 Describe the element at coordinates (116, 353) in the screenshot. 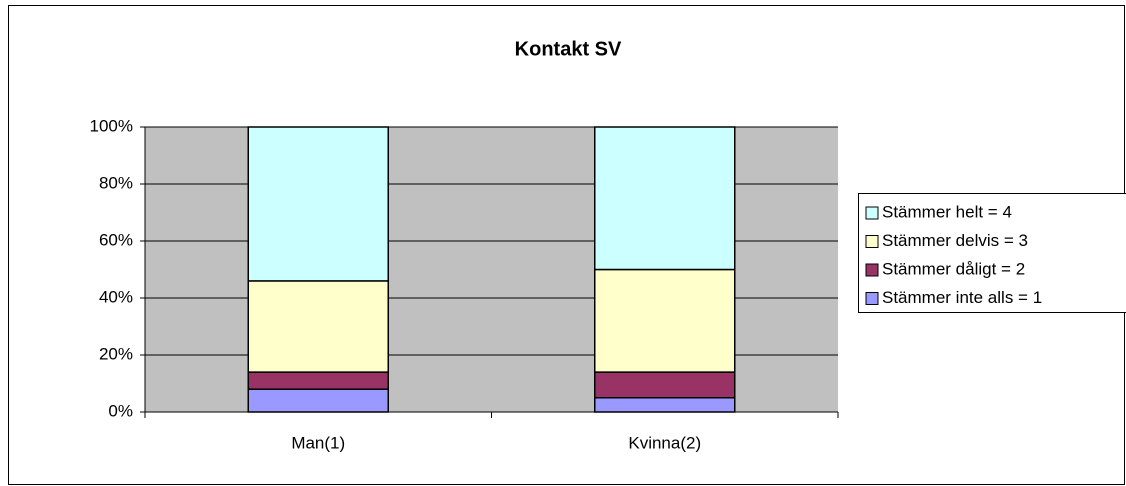

I see `y-tick-label: 20%` at that location.